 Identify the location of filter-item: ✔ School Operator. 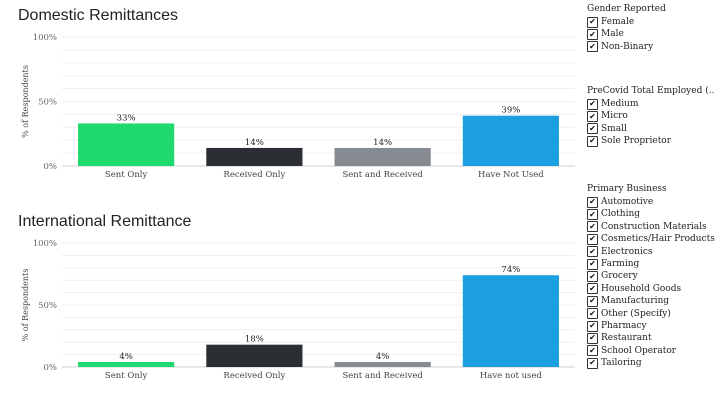
(651, 351).